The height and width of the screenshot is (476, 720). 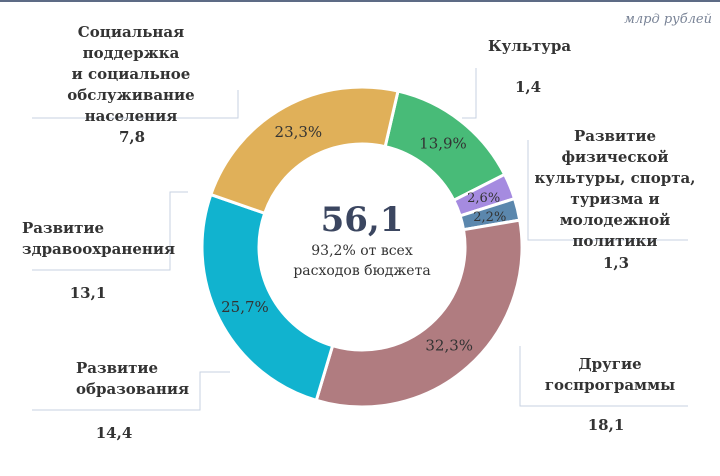 What do you see at coordinates (615, 241) in the screenshot?
I see `label-sport-line5: политики` at bounding box center [615, 241].